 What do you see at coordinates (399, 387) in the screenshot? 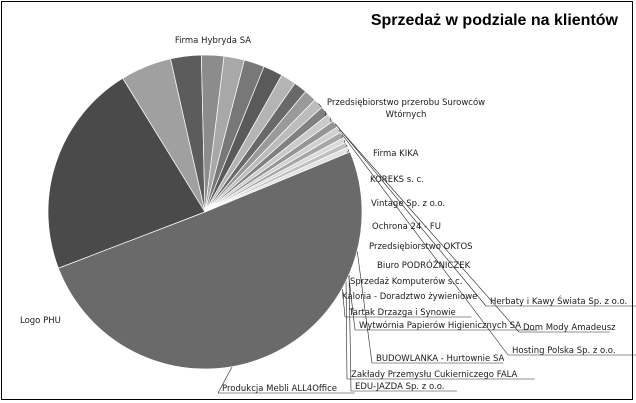
I see `slice-label-edu-jazda-sp-z-o-o: EDU-JAZDA Sp. z o.o.` at bounding box center [399, 387].